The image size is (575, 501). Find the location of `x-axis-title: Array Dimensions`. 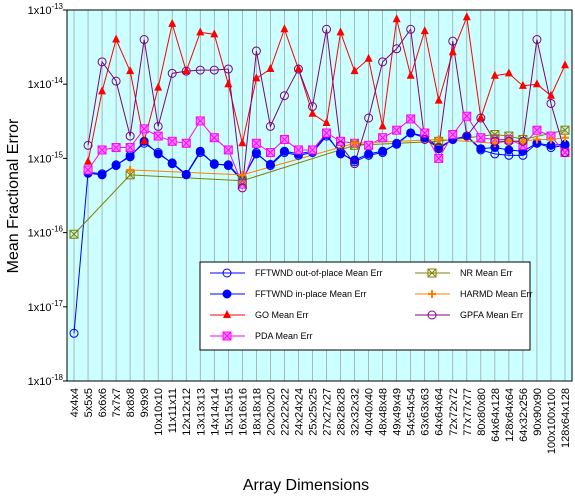

x-axis-title: Array Dimensions is located at coordinates (306, 485).